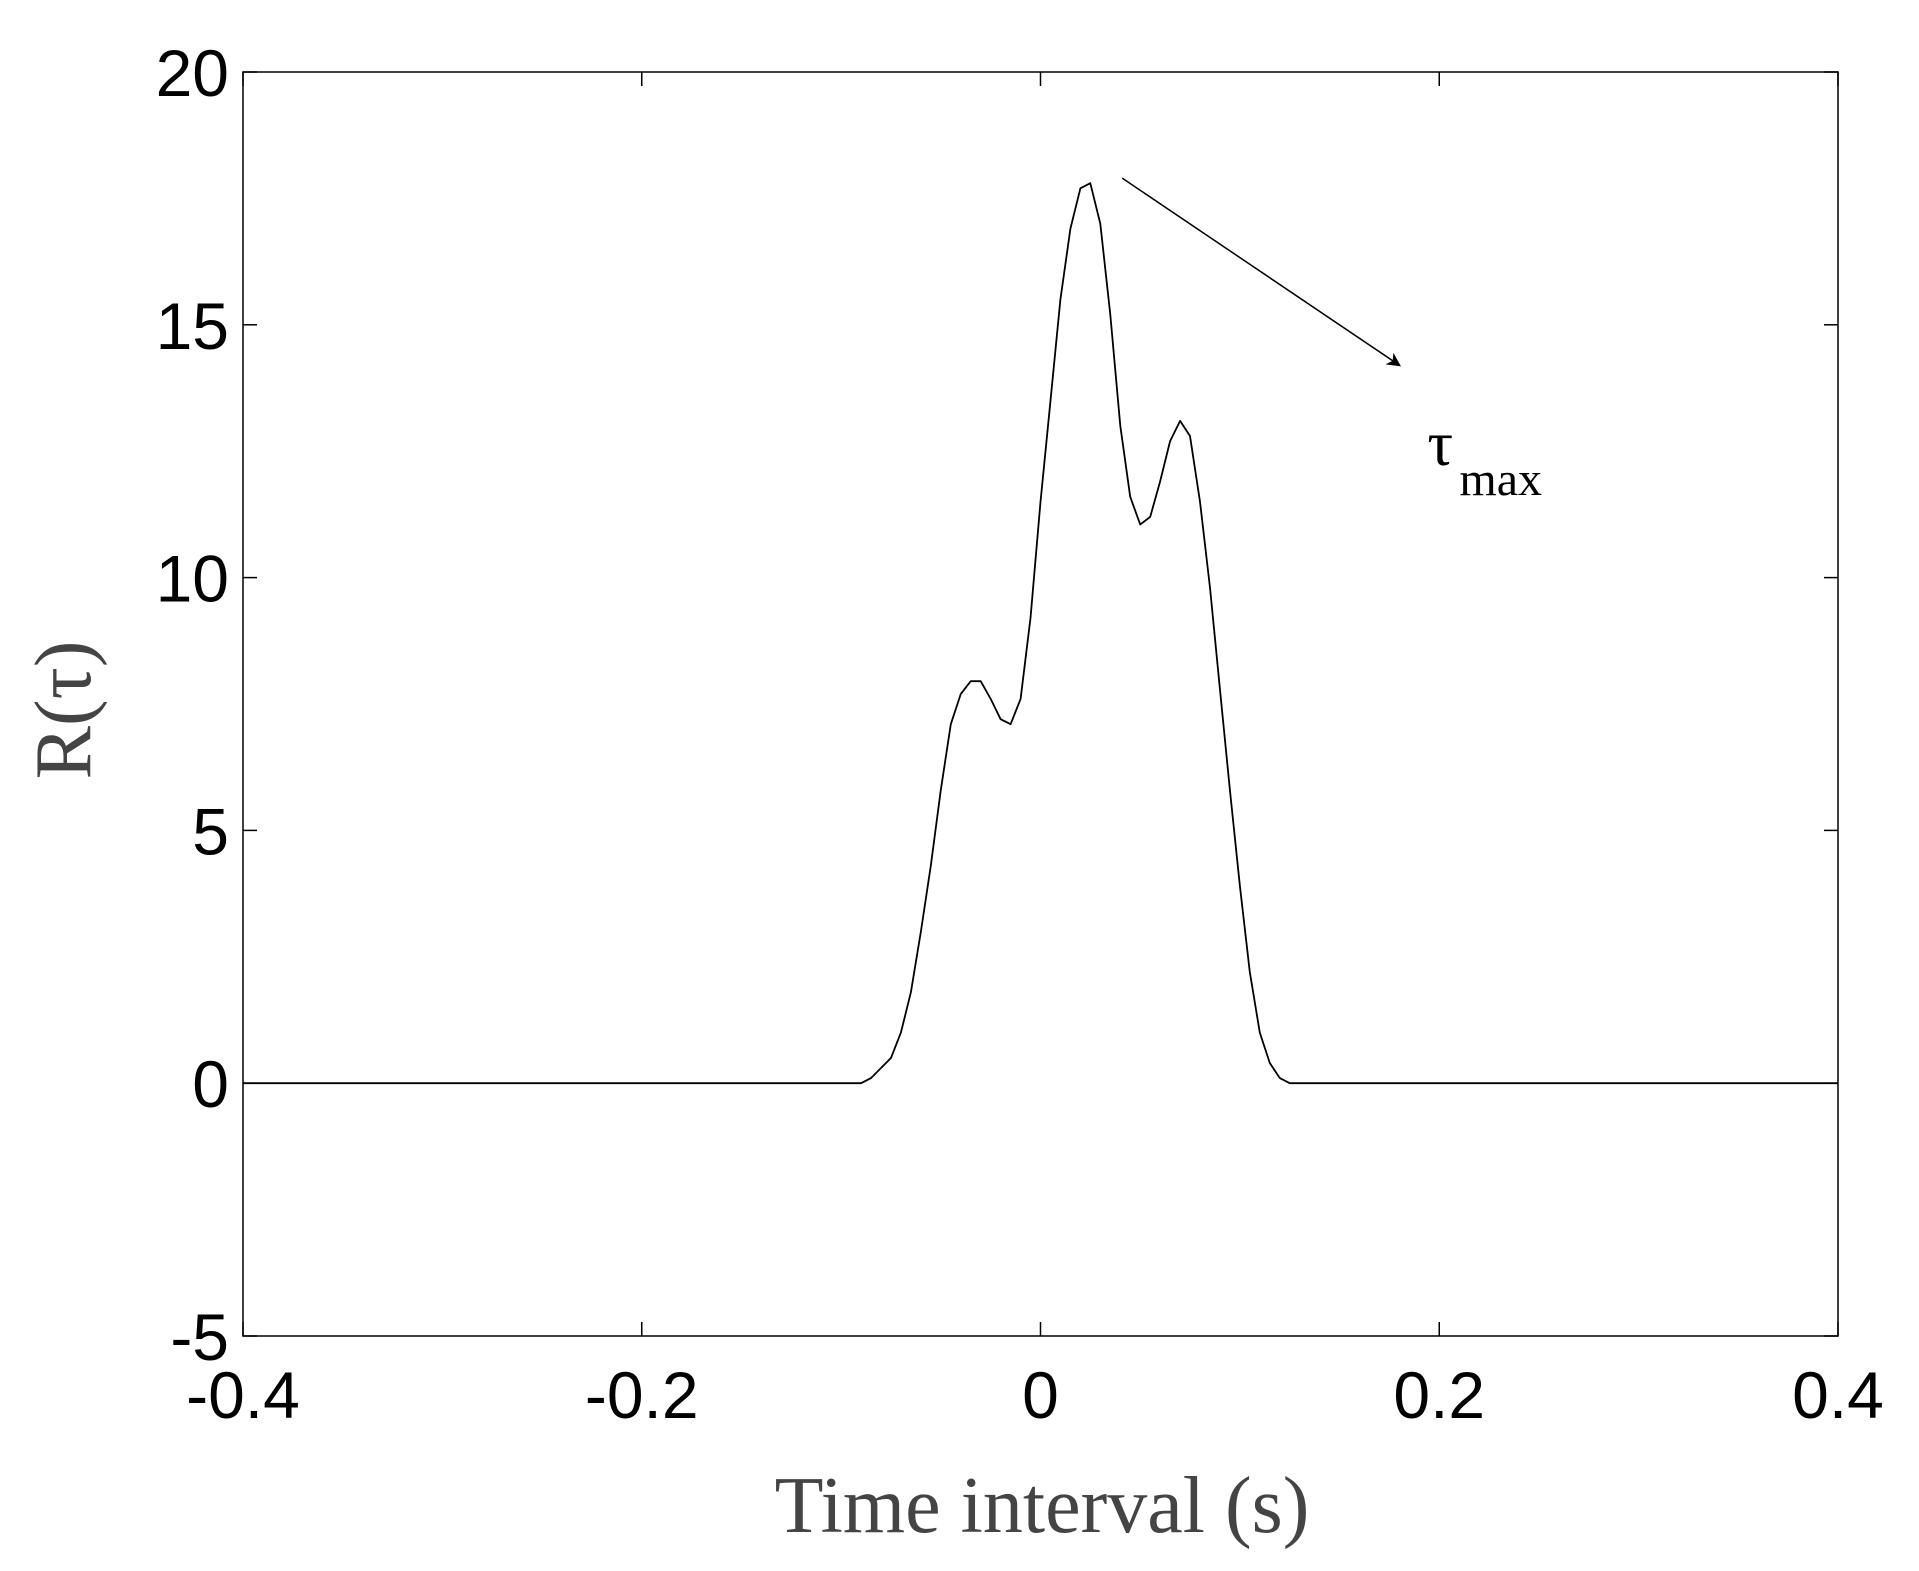 This screenshot has height=1571, width=1919. I want to click on y-axis-label: R(τ), so click(64, 710).